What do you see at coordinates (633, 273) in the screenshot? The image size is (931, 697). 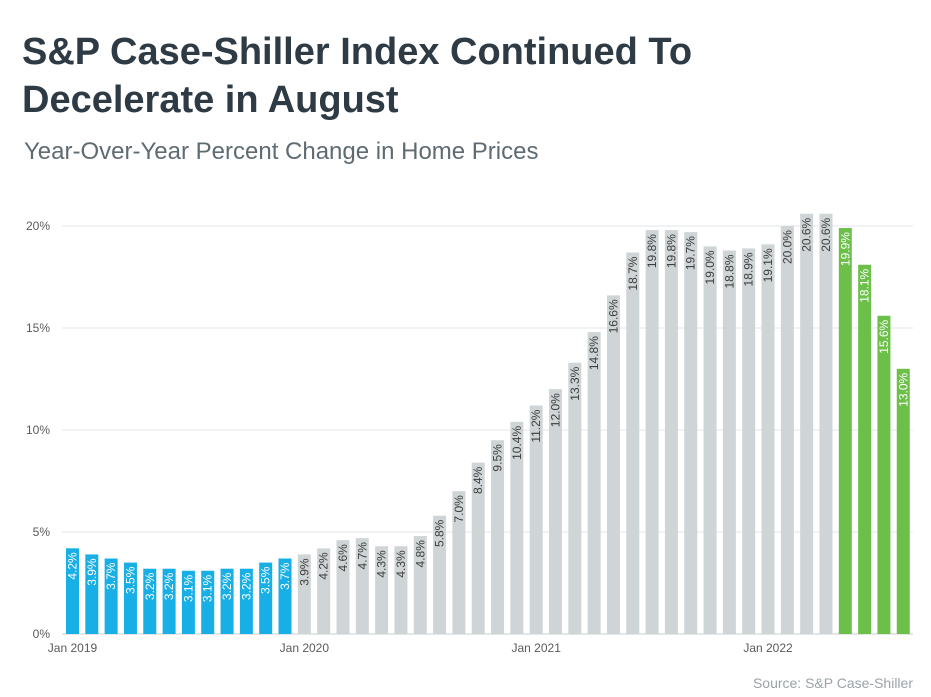 I see `bar-data-label: 18.7%` at bounding box center [633, 273].